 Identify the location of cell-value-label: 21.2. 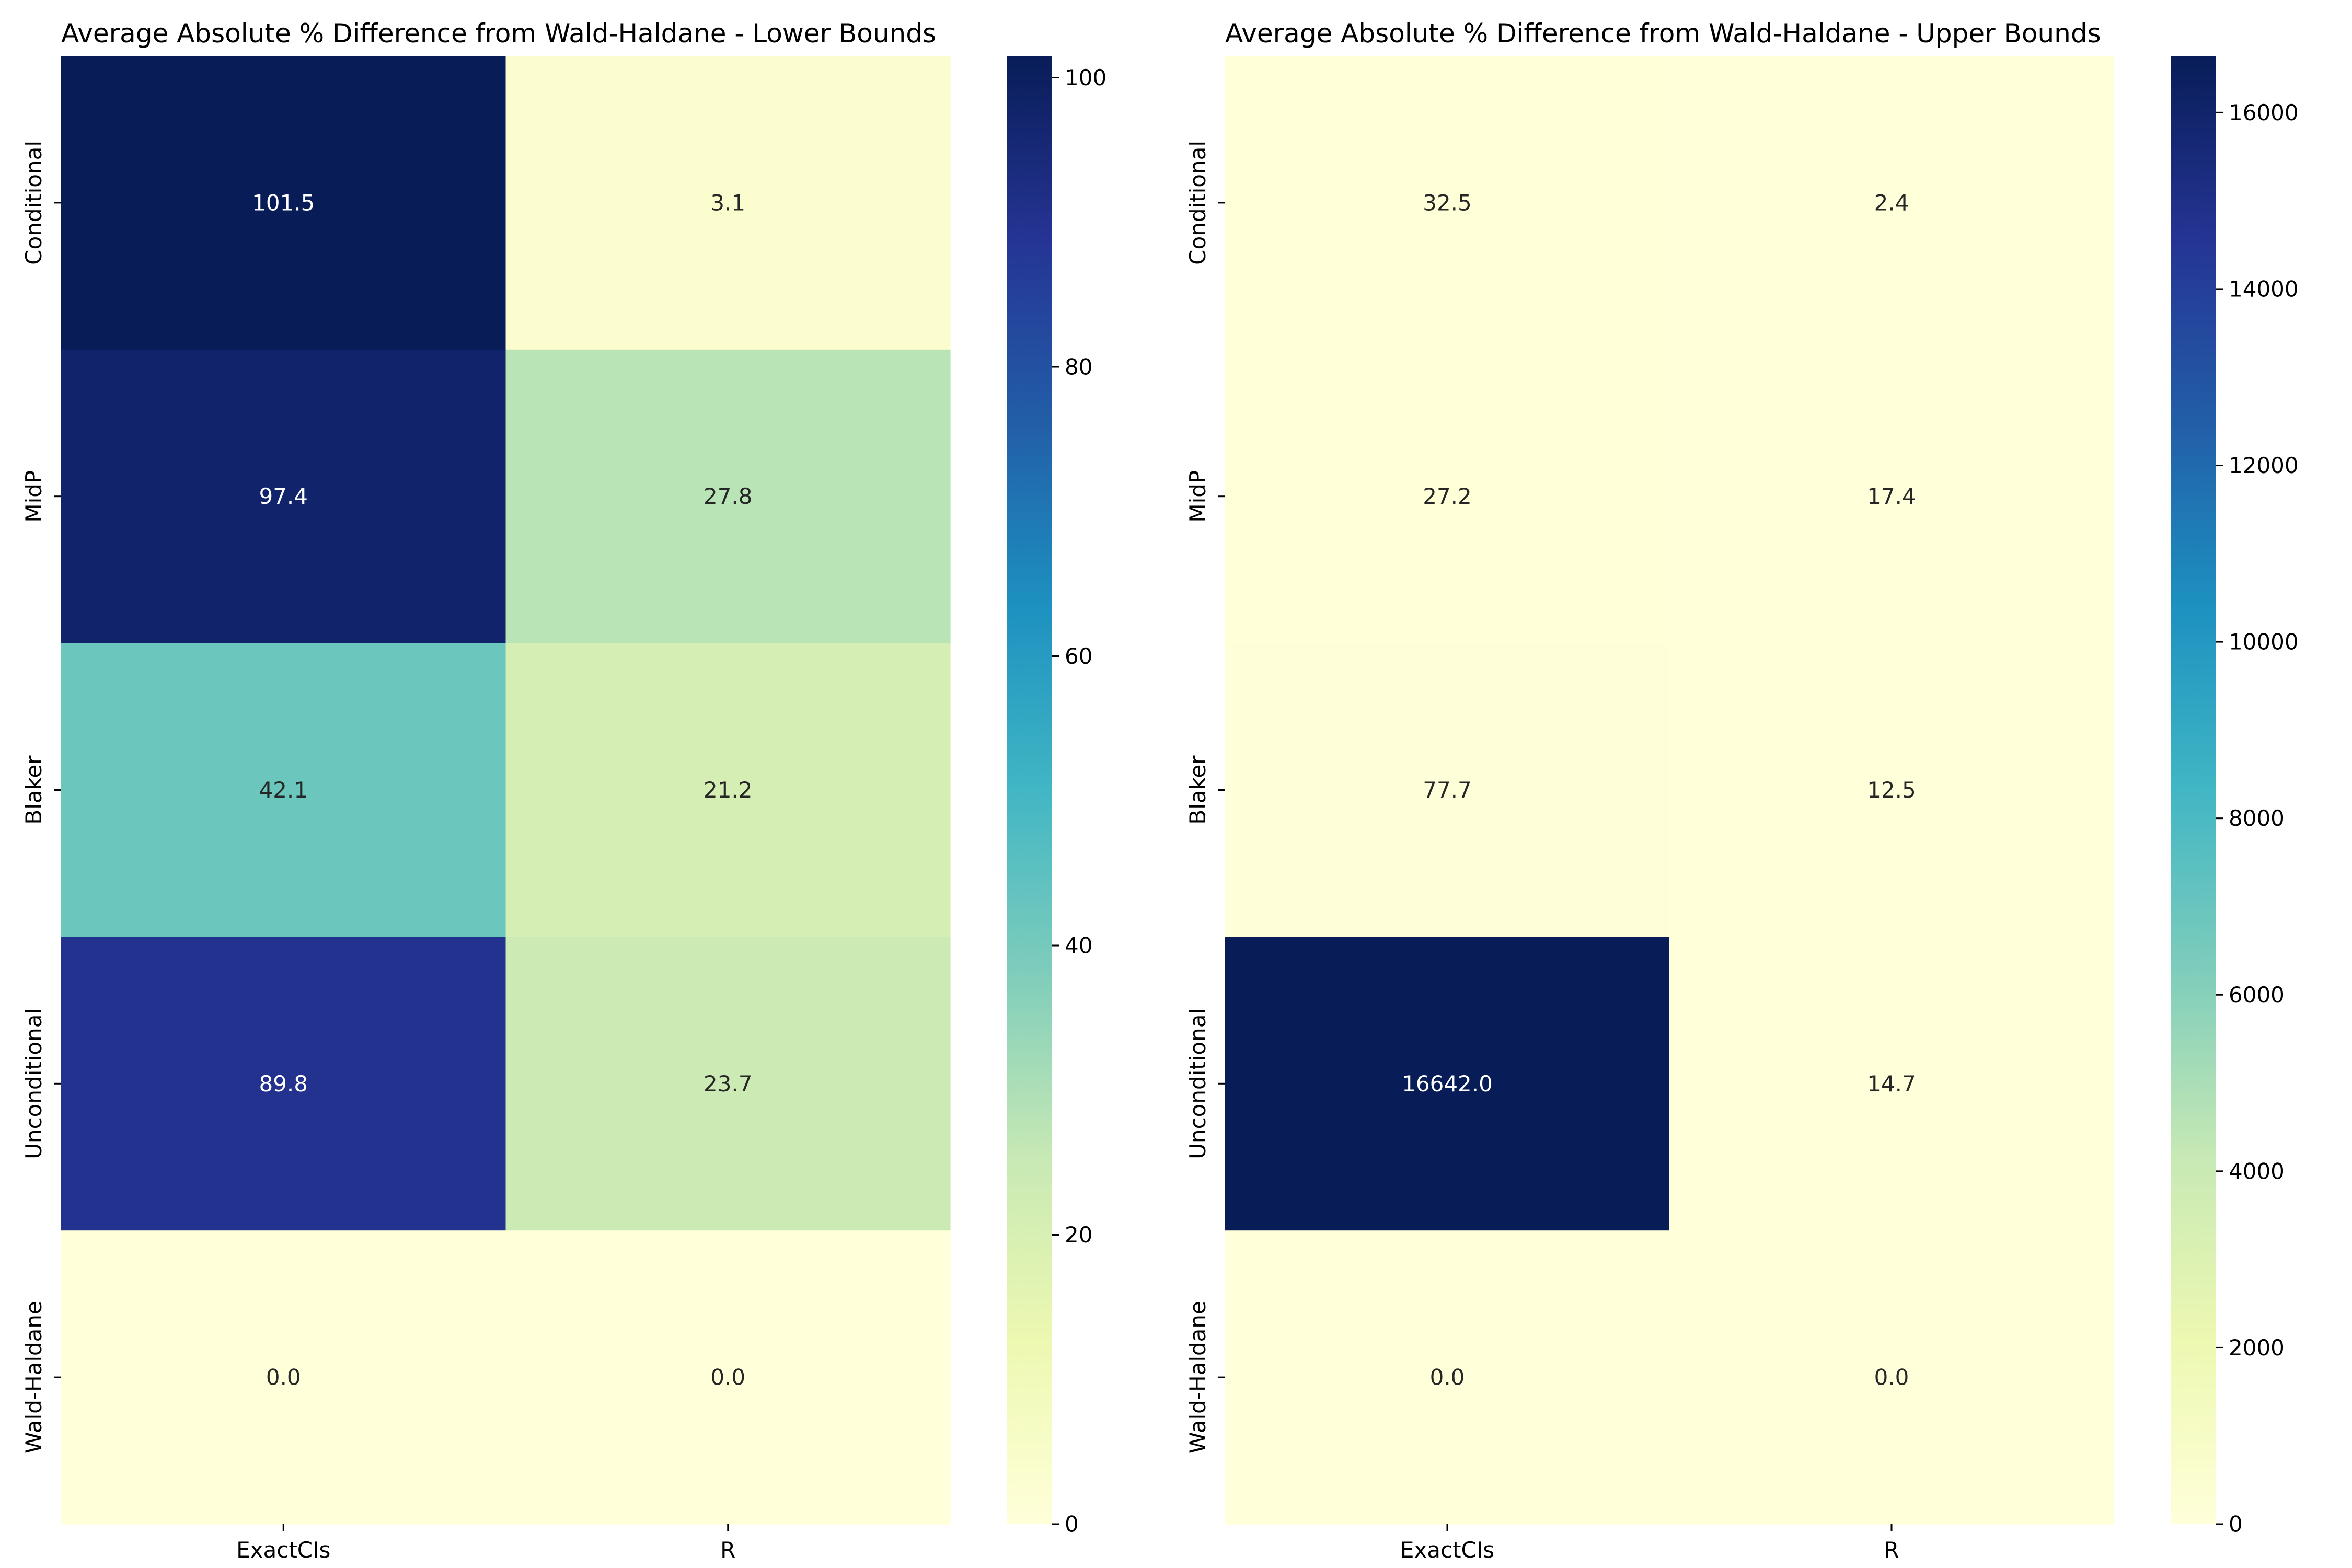
(728, 790).